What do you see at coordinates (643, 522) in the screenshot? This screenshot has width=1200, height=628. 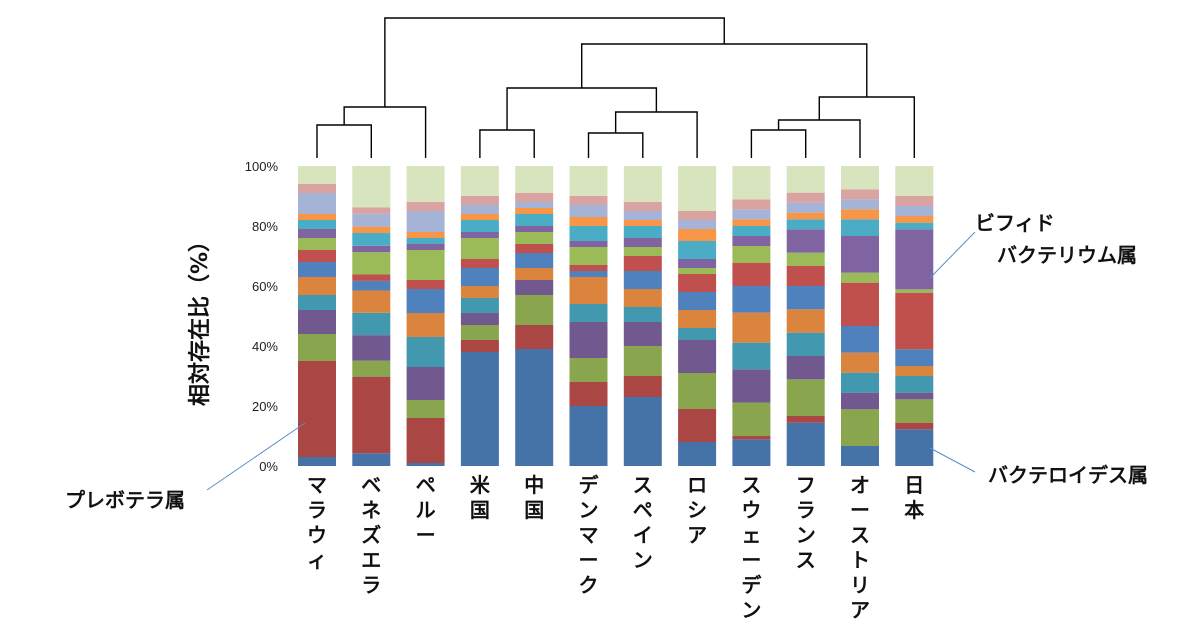 I see `x-tick-label: スペイン` at bounding box center [643, 522].